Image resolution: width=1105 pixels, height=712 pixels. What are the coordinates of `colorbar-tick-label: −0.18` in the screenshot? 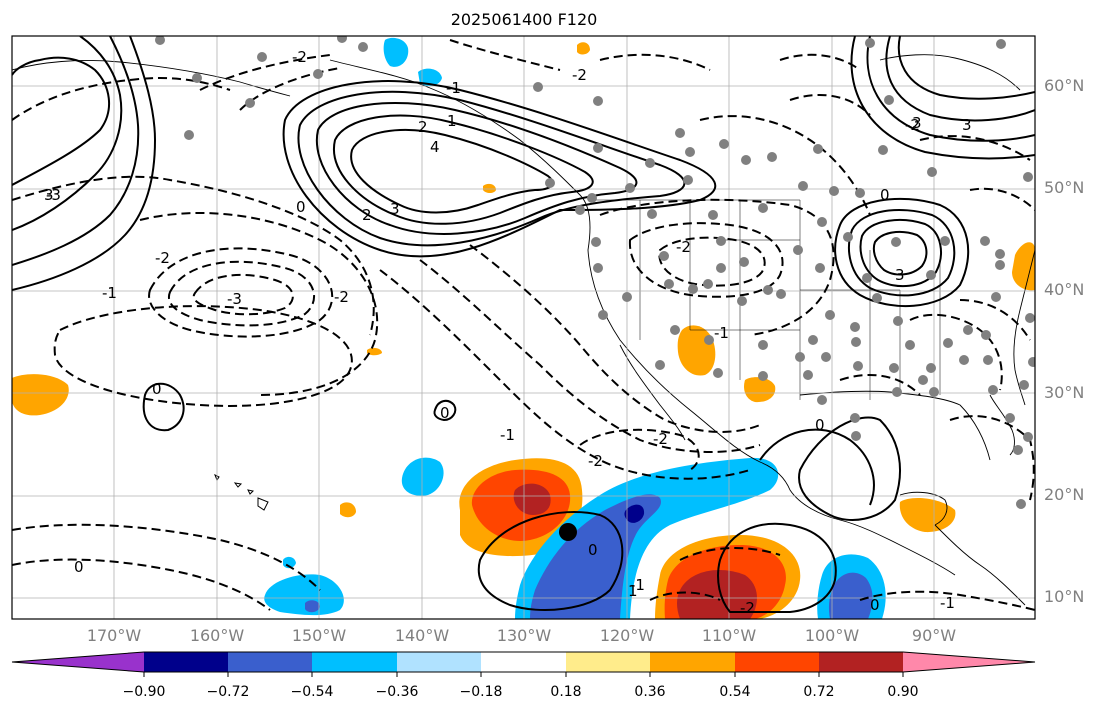 It's located at (481, 692).